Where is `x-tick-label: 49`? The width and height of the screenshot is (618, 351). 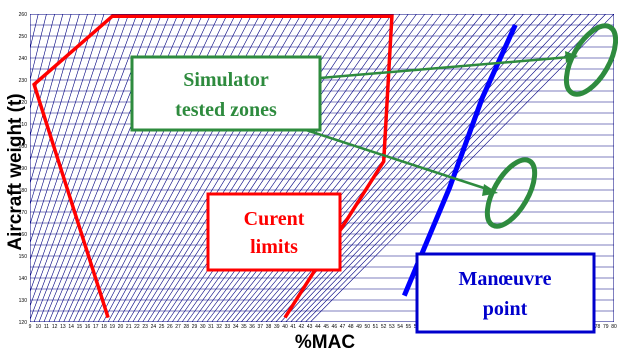
x-tick-label: 49 is located at coordinates (359, 327).